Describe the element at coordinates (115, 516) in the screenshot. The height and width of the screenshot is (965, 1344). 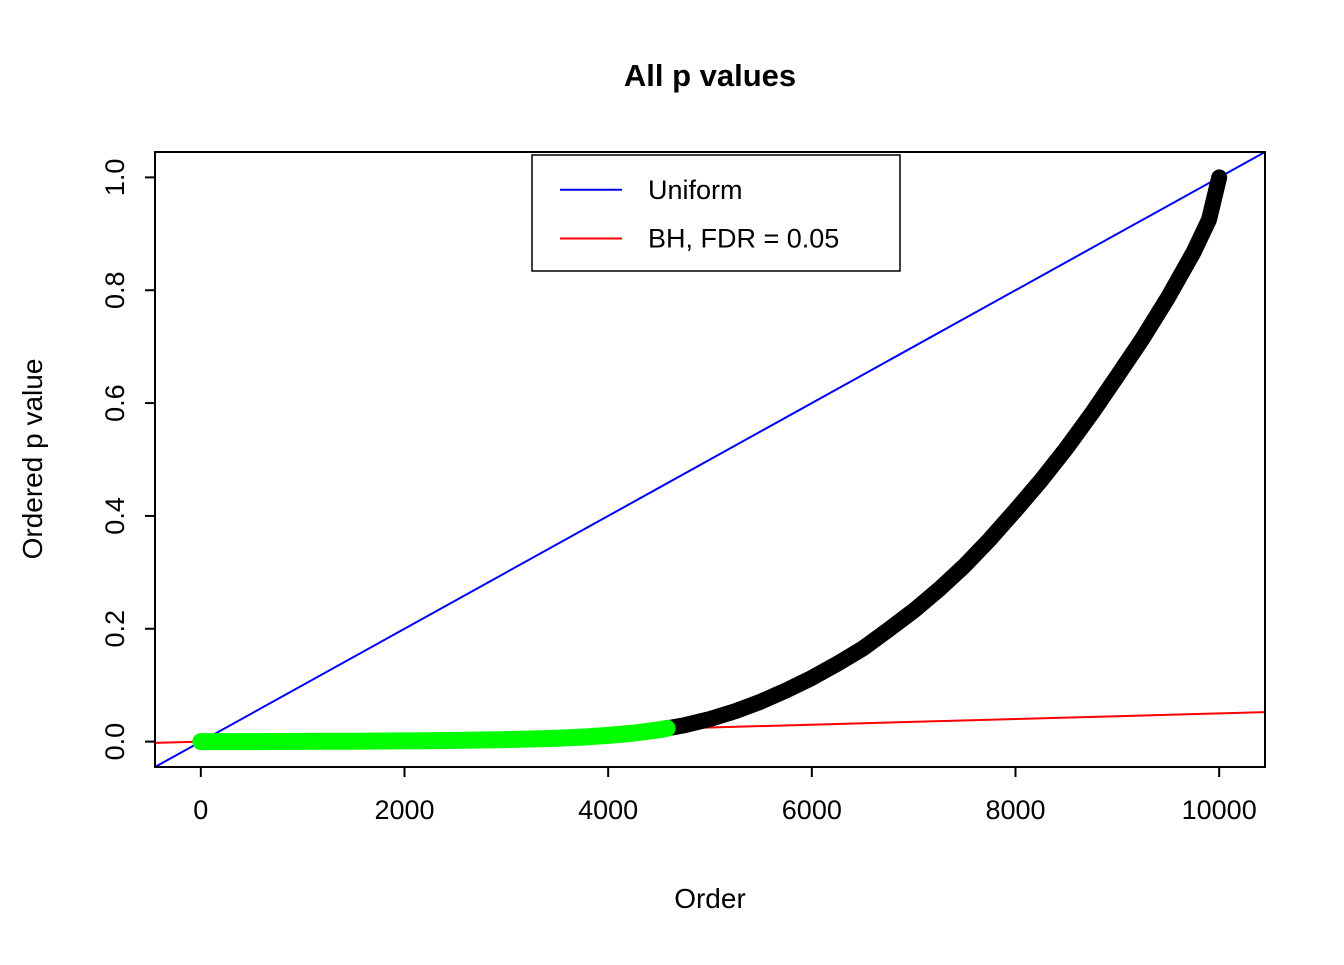
I see `y-tick-label: 0.4` at that location.